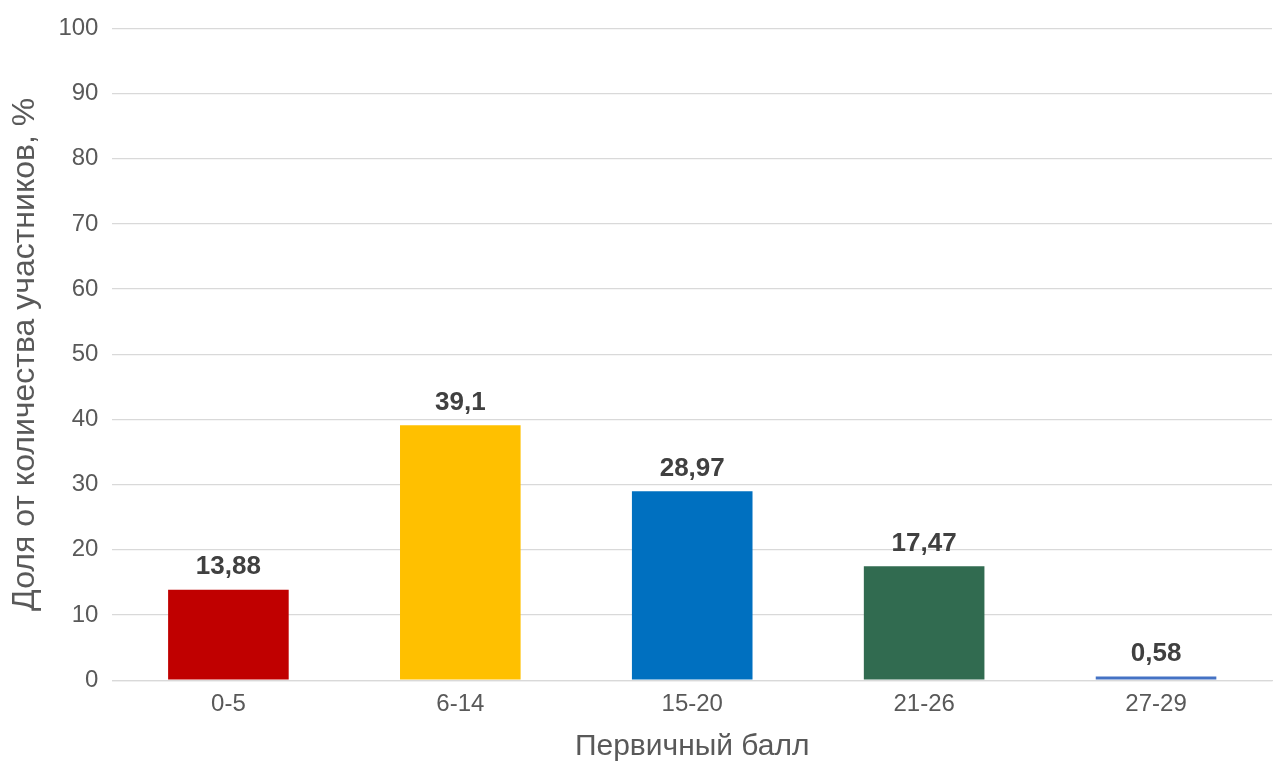 The height and width of the screenshot is (765, 1276). I want to click on y-tick-label: 30, so click(85, 483).